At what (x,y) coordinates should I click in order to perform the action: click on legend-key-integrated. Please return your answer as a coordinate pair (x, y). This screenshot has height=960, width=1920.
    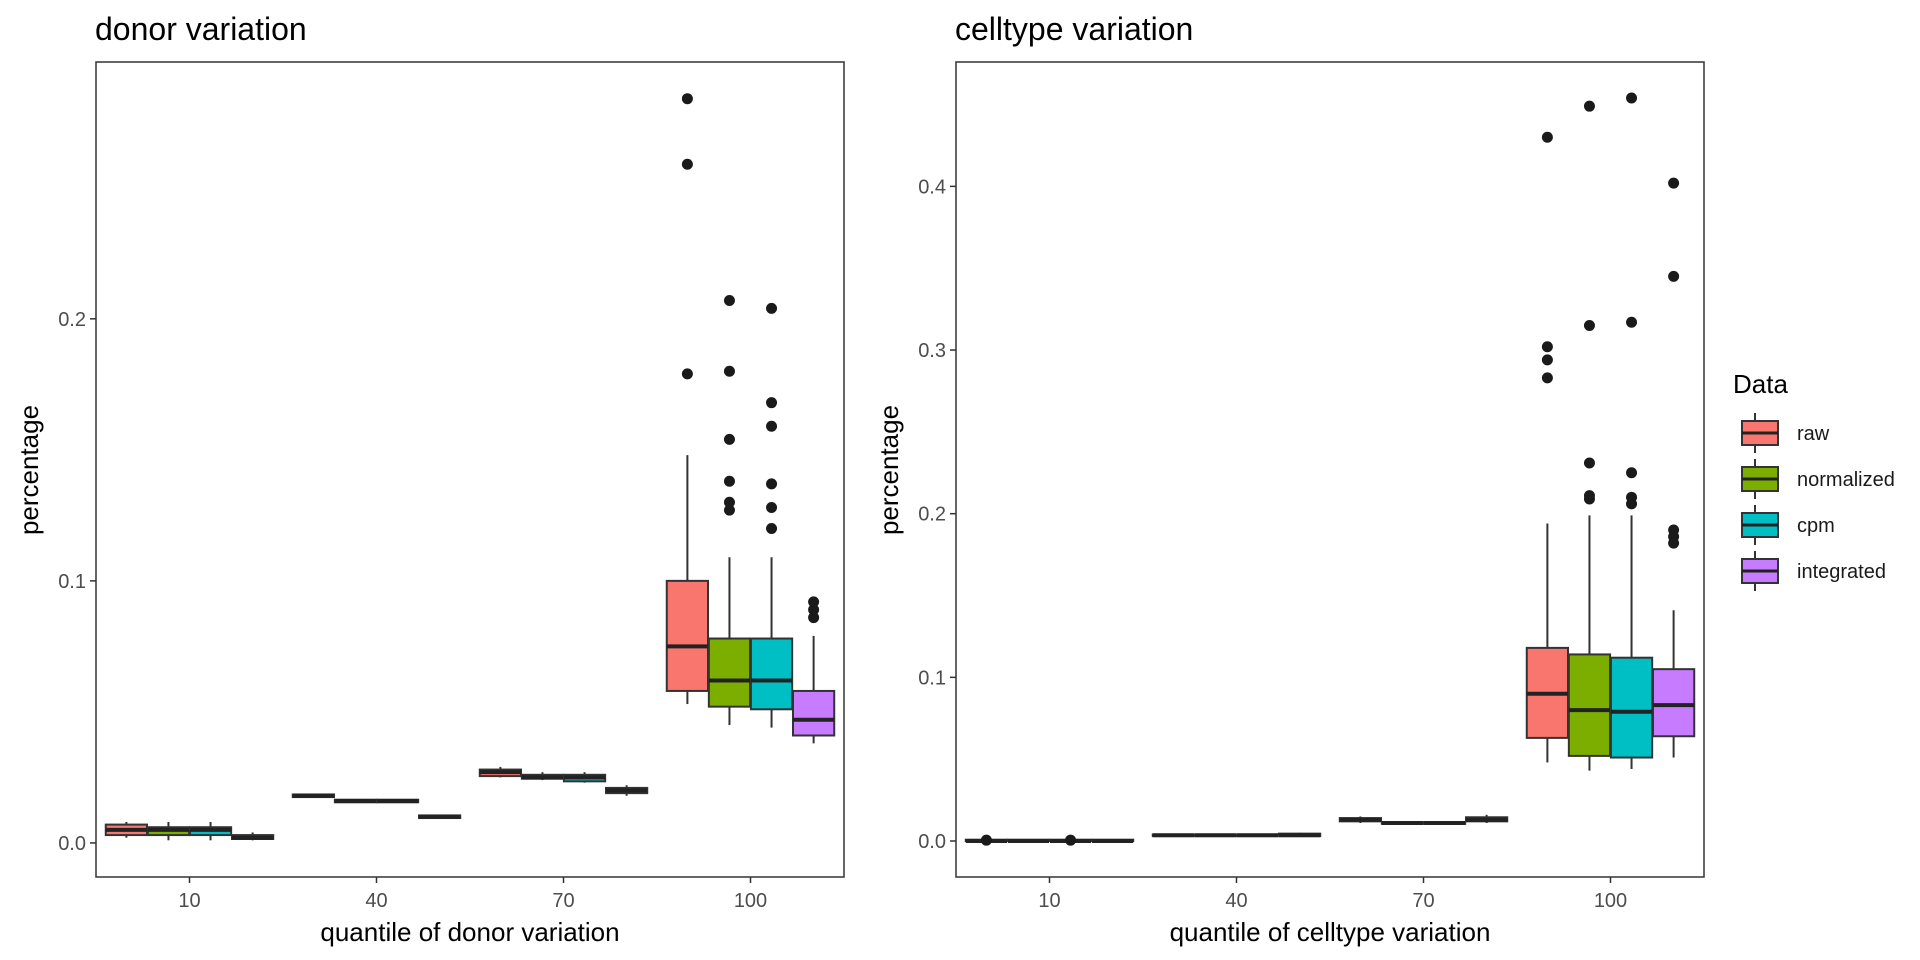
    Looking at the image, I should click on (1760, 571).